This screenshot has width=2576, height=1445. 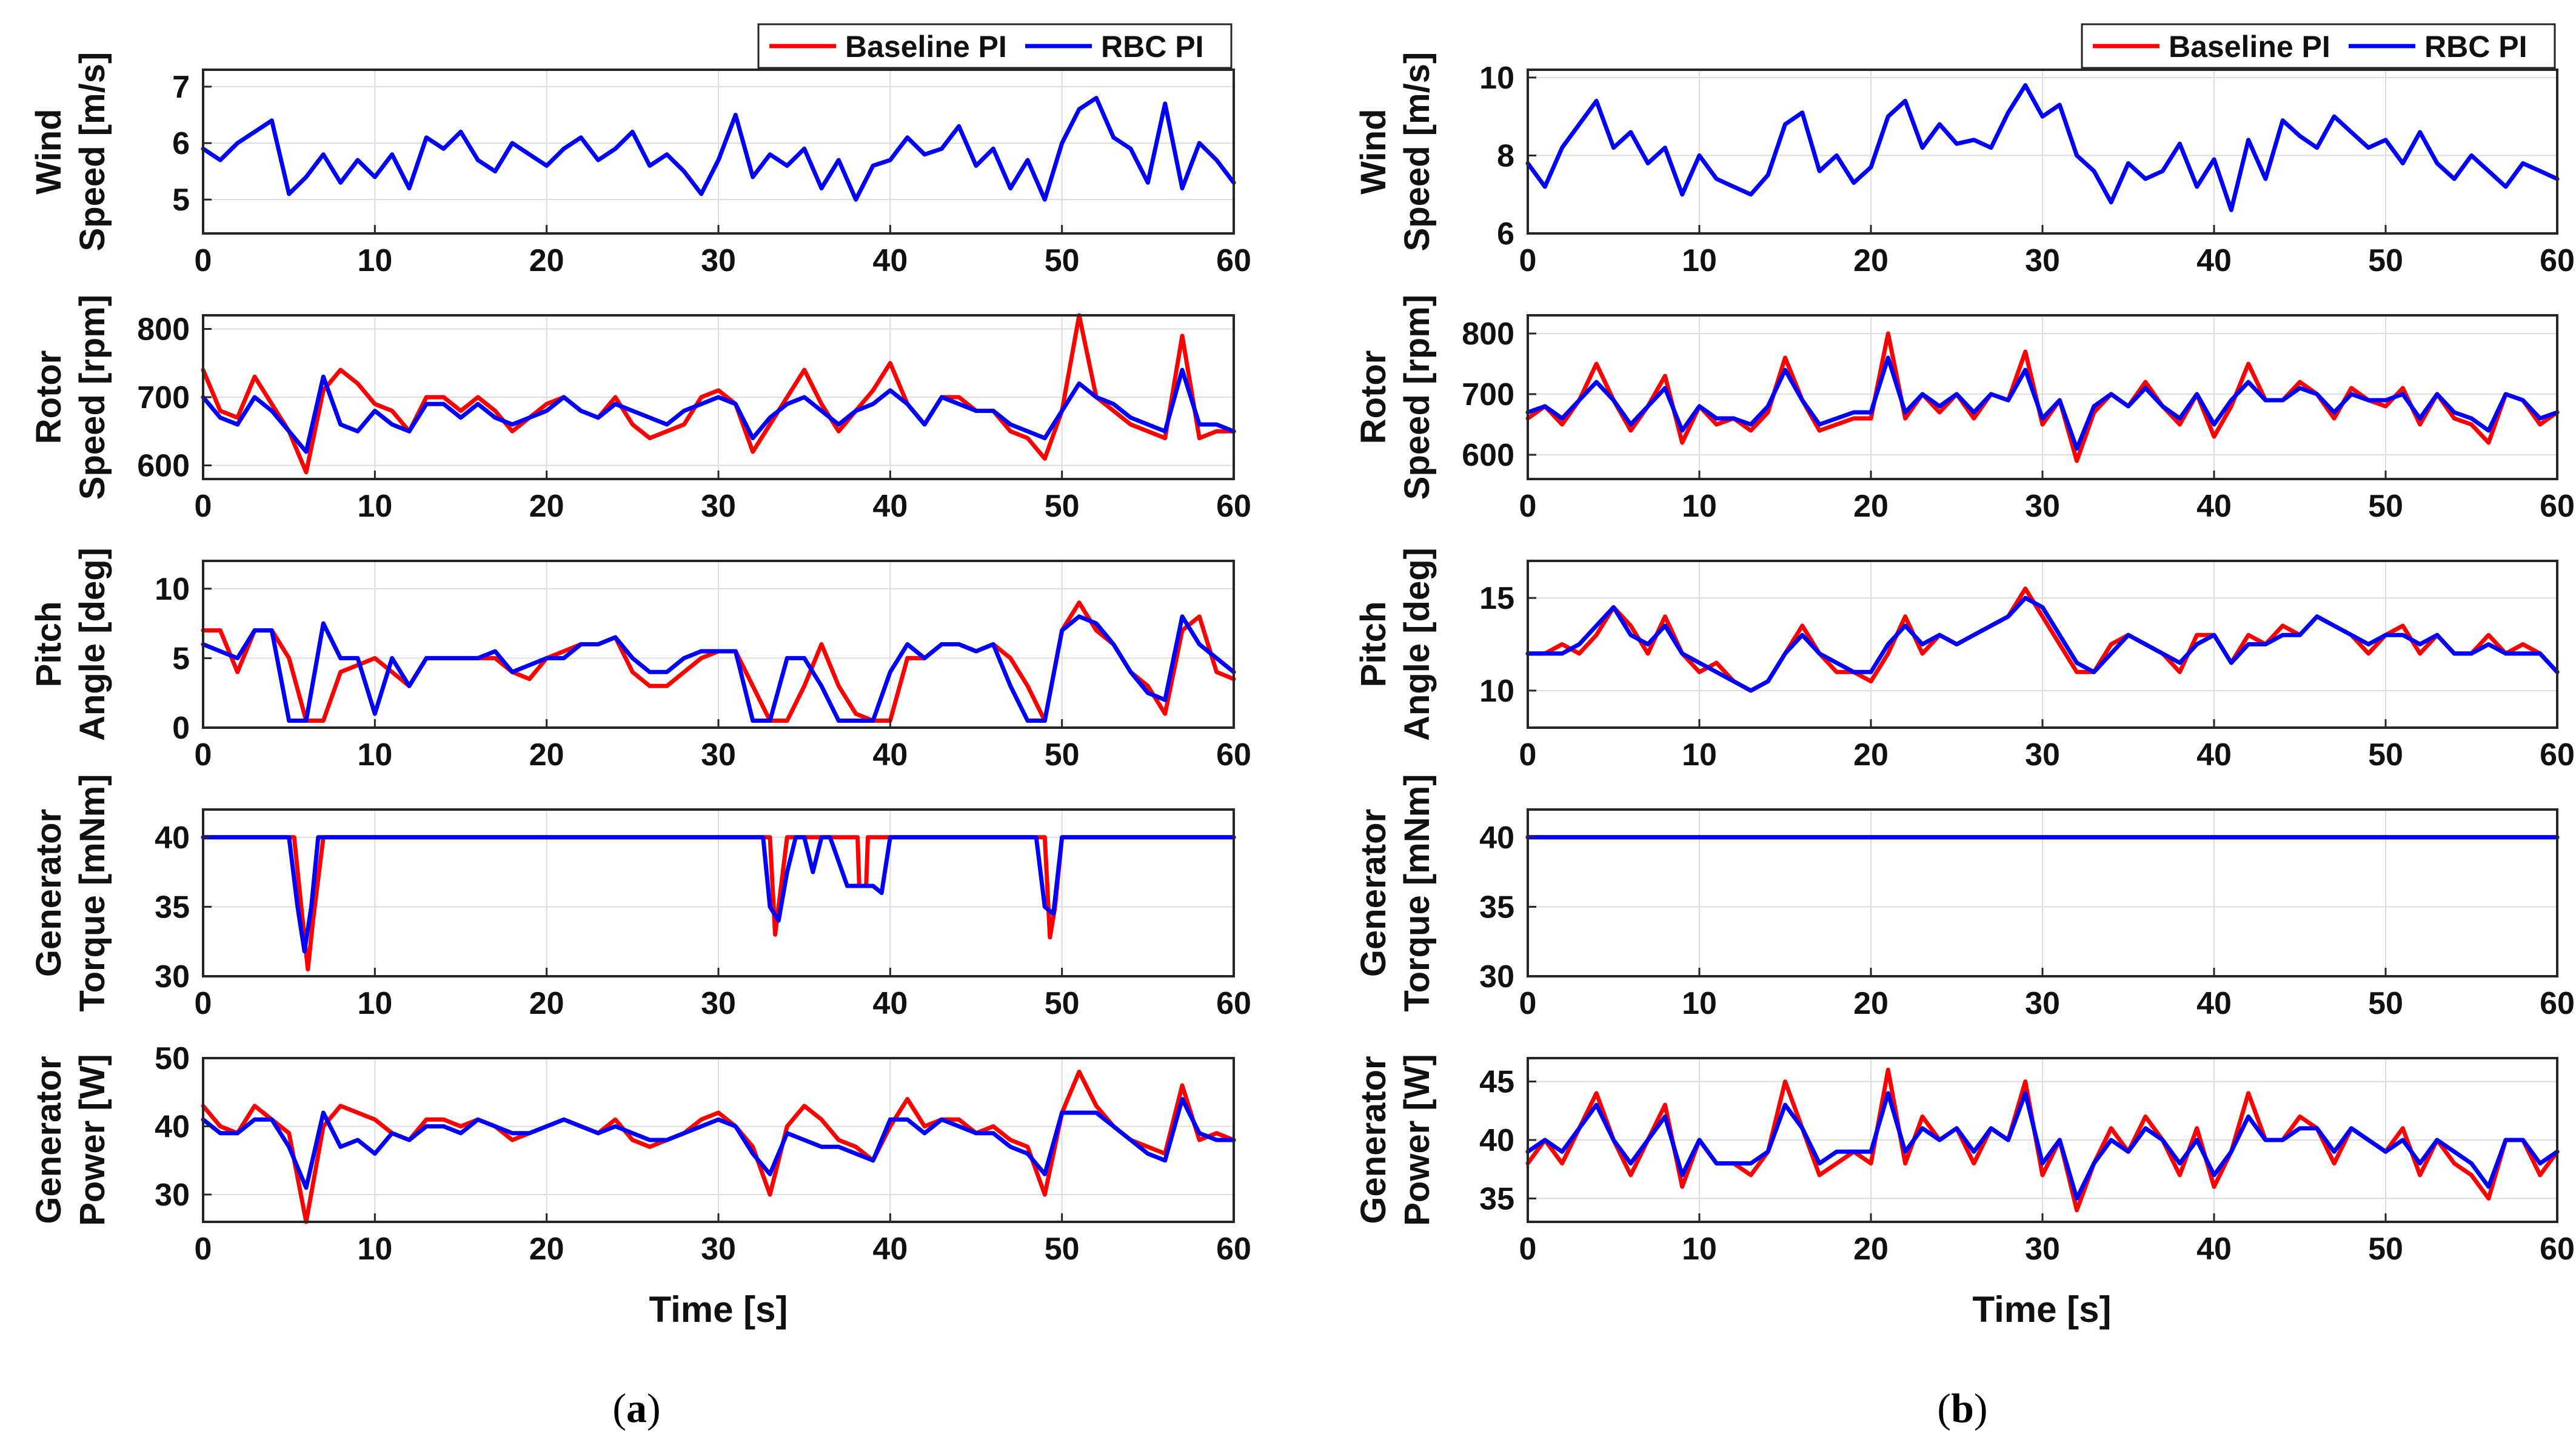 I want to click on y-axis-label: Generator Torque [mNm], so click(x=1395, y=892).